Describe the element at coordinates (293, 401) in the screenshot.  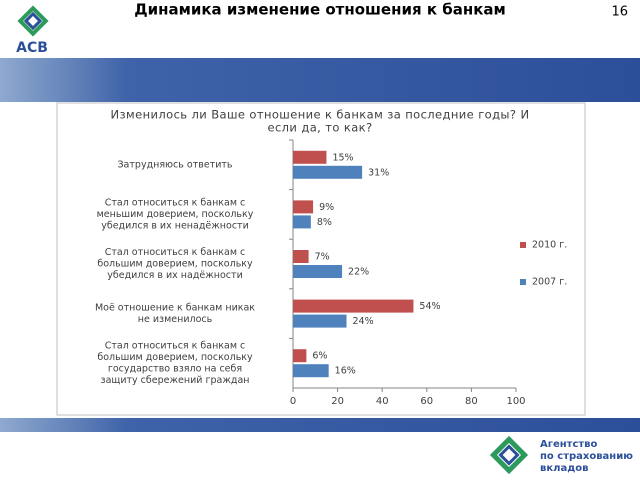
I see `x-tick-label: 0` at that location.